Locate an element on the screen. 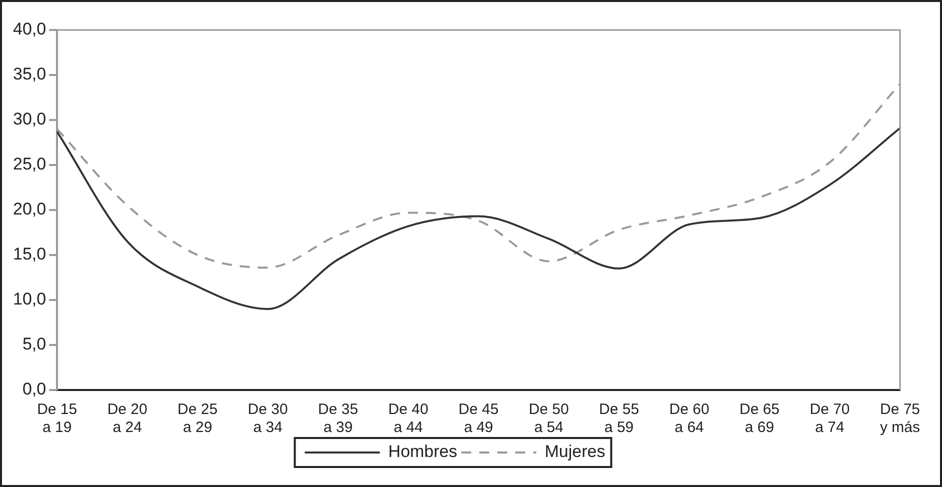 Image resolution: width=942 pixels, height=487 pixels. x-tick-label: De 45 a 49 is located at coordinates (478, 418).